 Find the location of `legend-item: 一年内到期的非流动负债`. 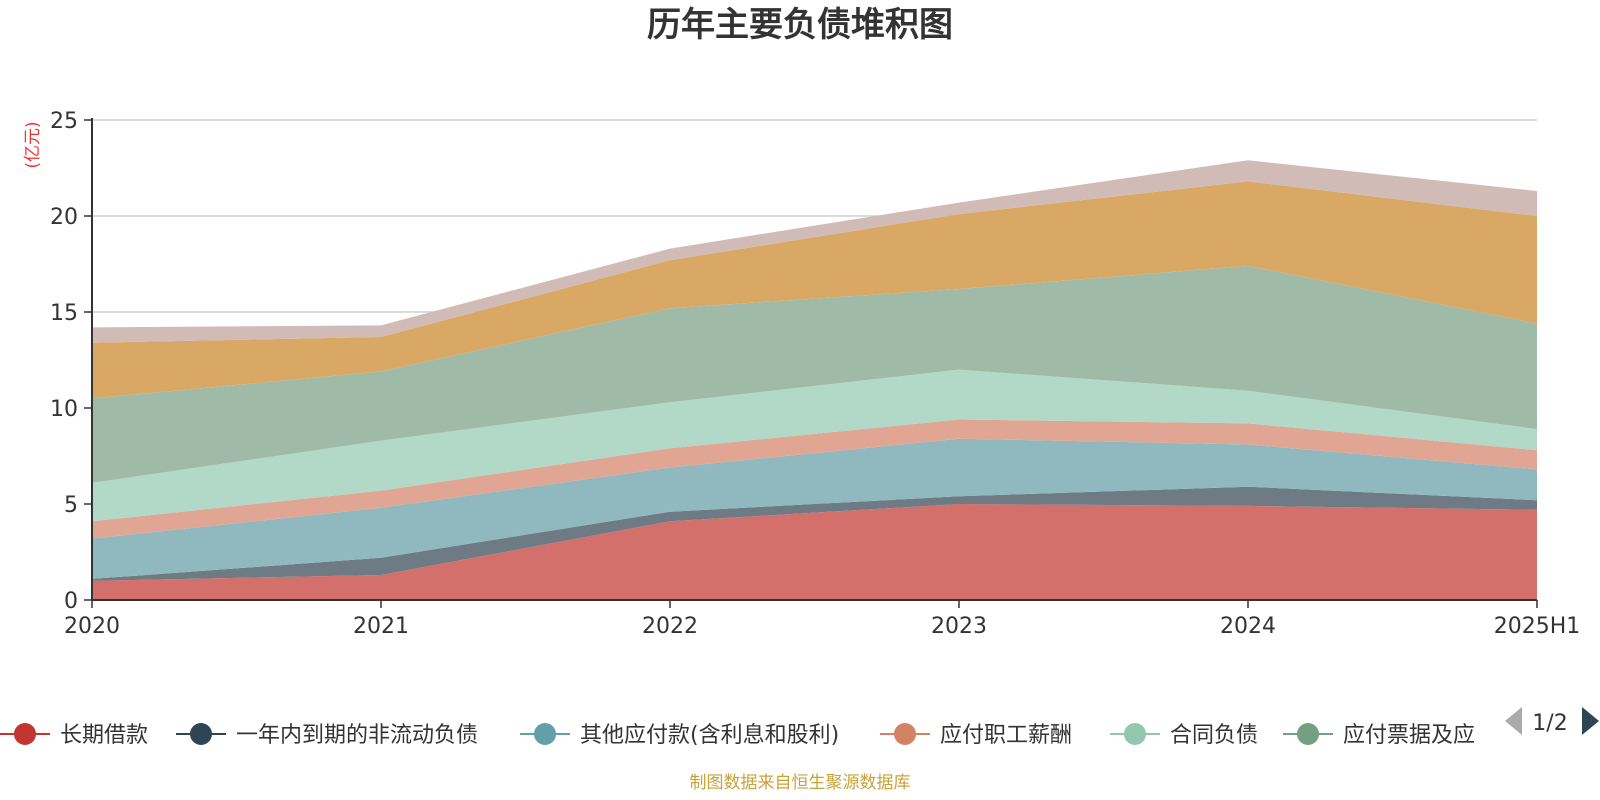

legend-item: 一年内到期的非流动负债 is located at coordinates (327, 735).